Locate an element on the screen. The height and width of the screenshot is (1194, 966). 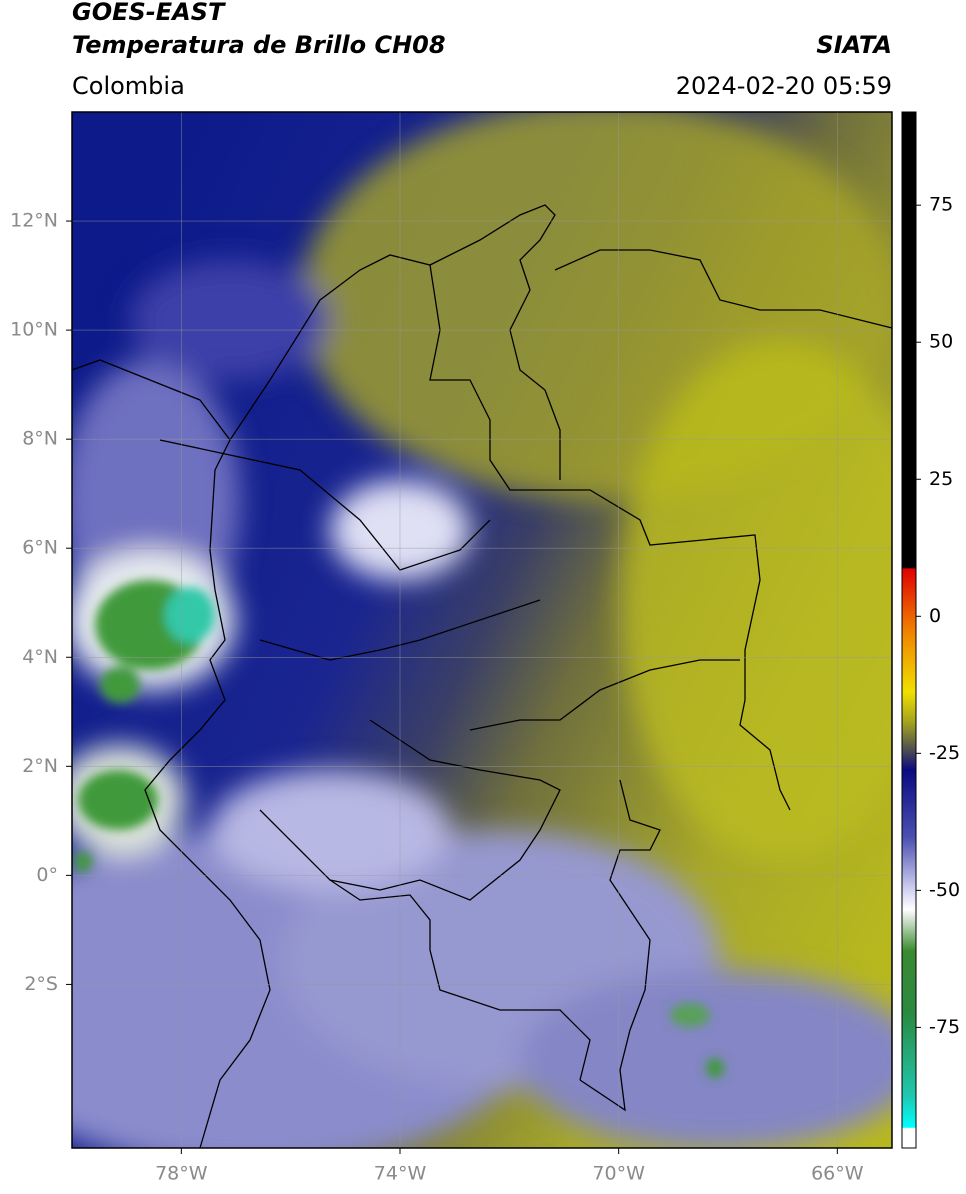
colorbar-tick-label: 0 is located at coordinates (935, 616).